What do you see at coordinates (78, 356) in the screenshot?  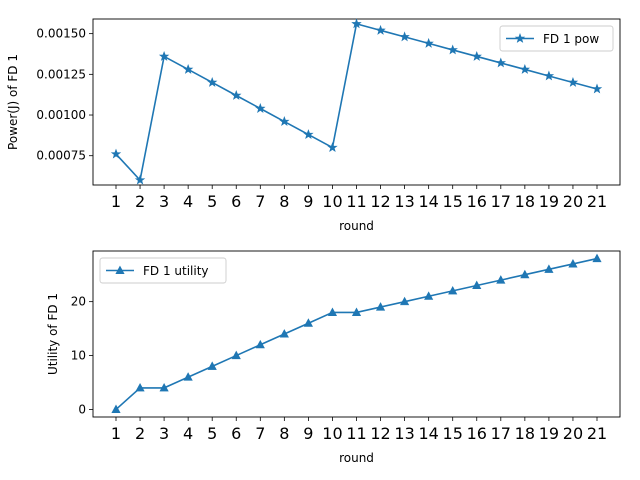 I see `y-tick-label: 10` at bounding box center [78, 356].